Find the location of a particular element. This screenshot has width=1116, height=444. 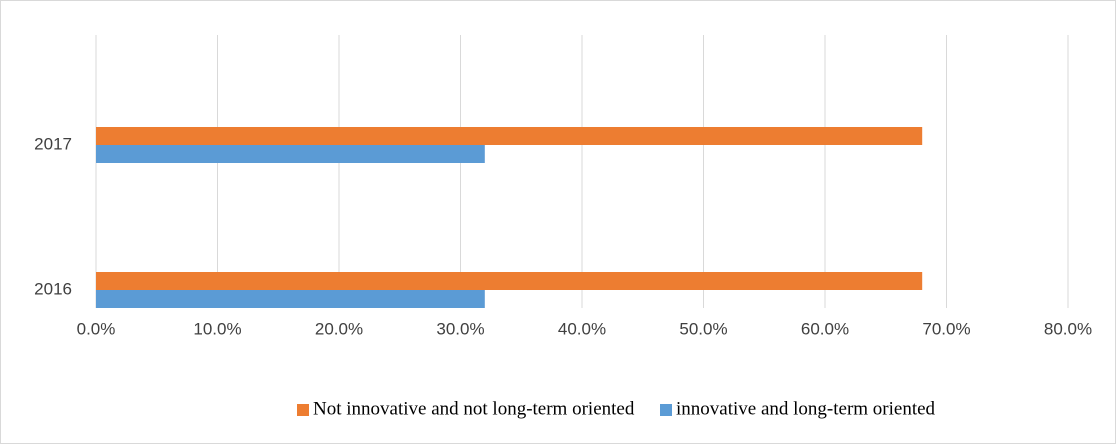

y-tick-label: 2017 is located at coordinates (53, 143).